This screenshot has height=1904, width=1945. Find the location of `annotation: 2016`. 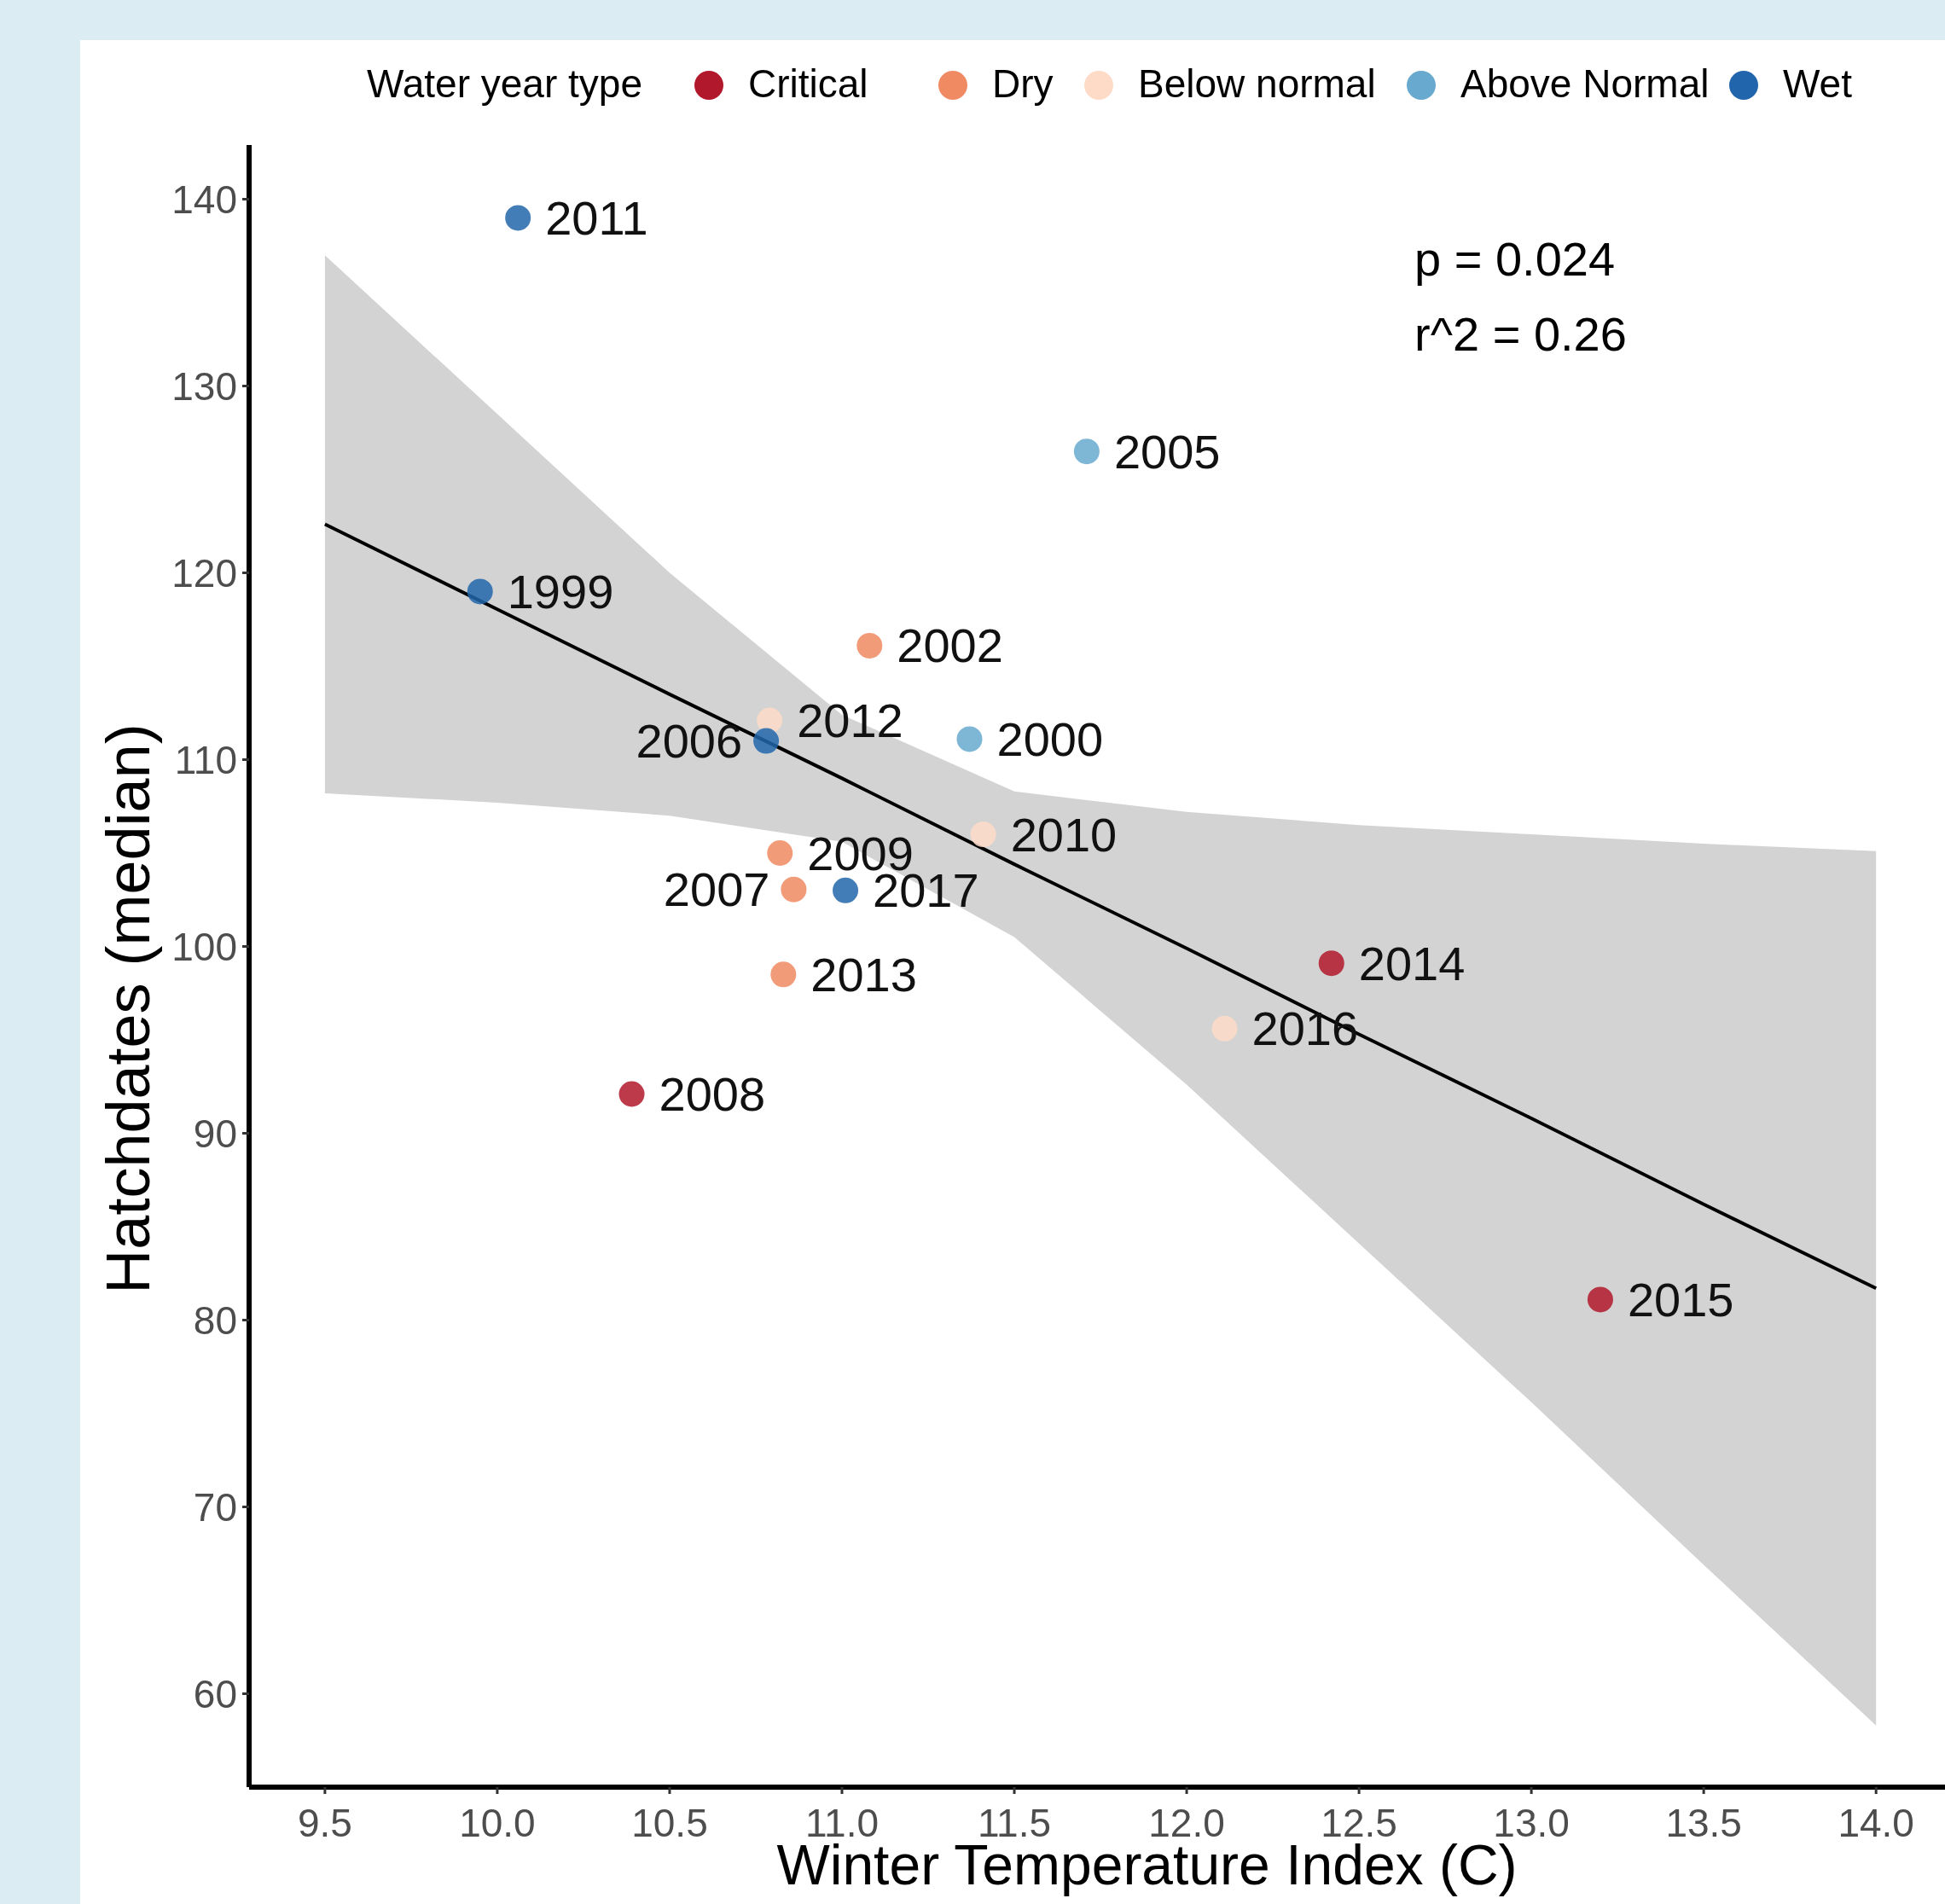

annotation: 2016 is located at coordinates (1305, 1028).